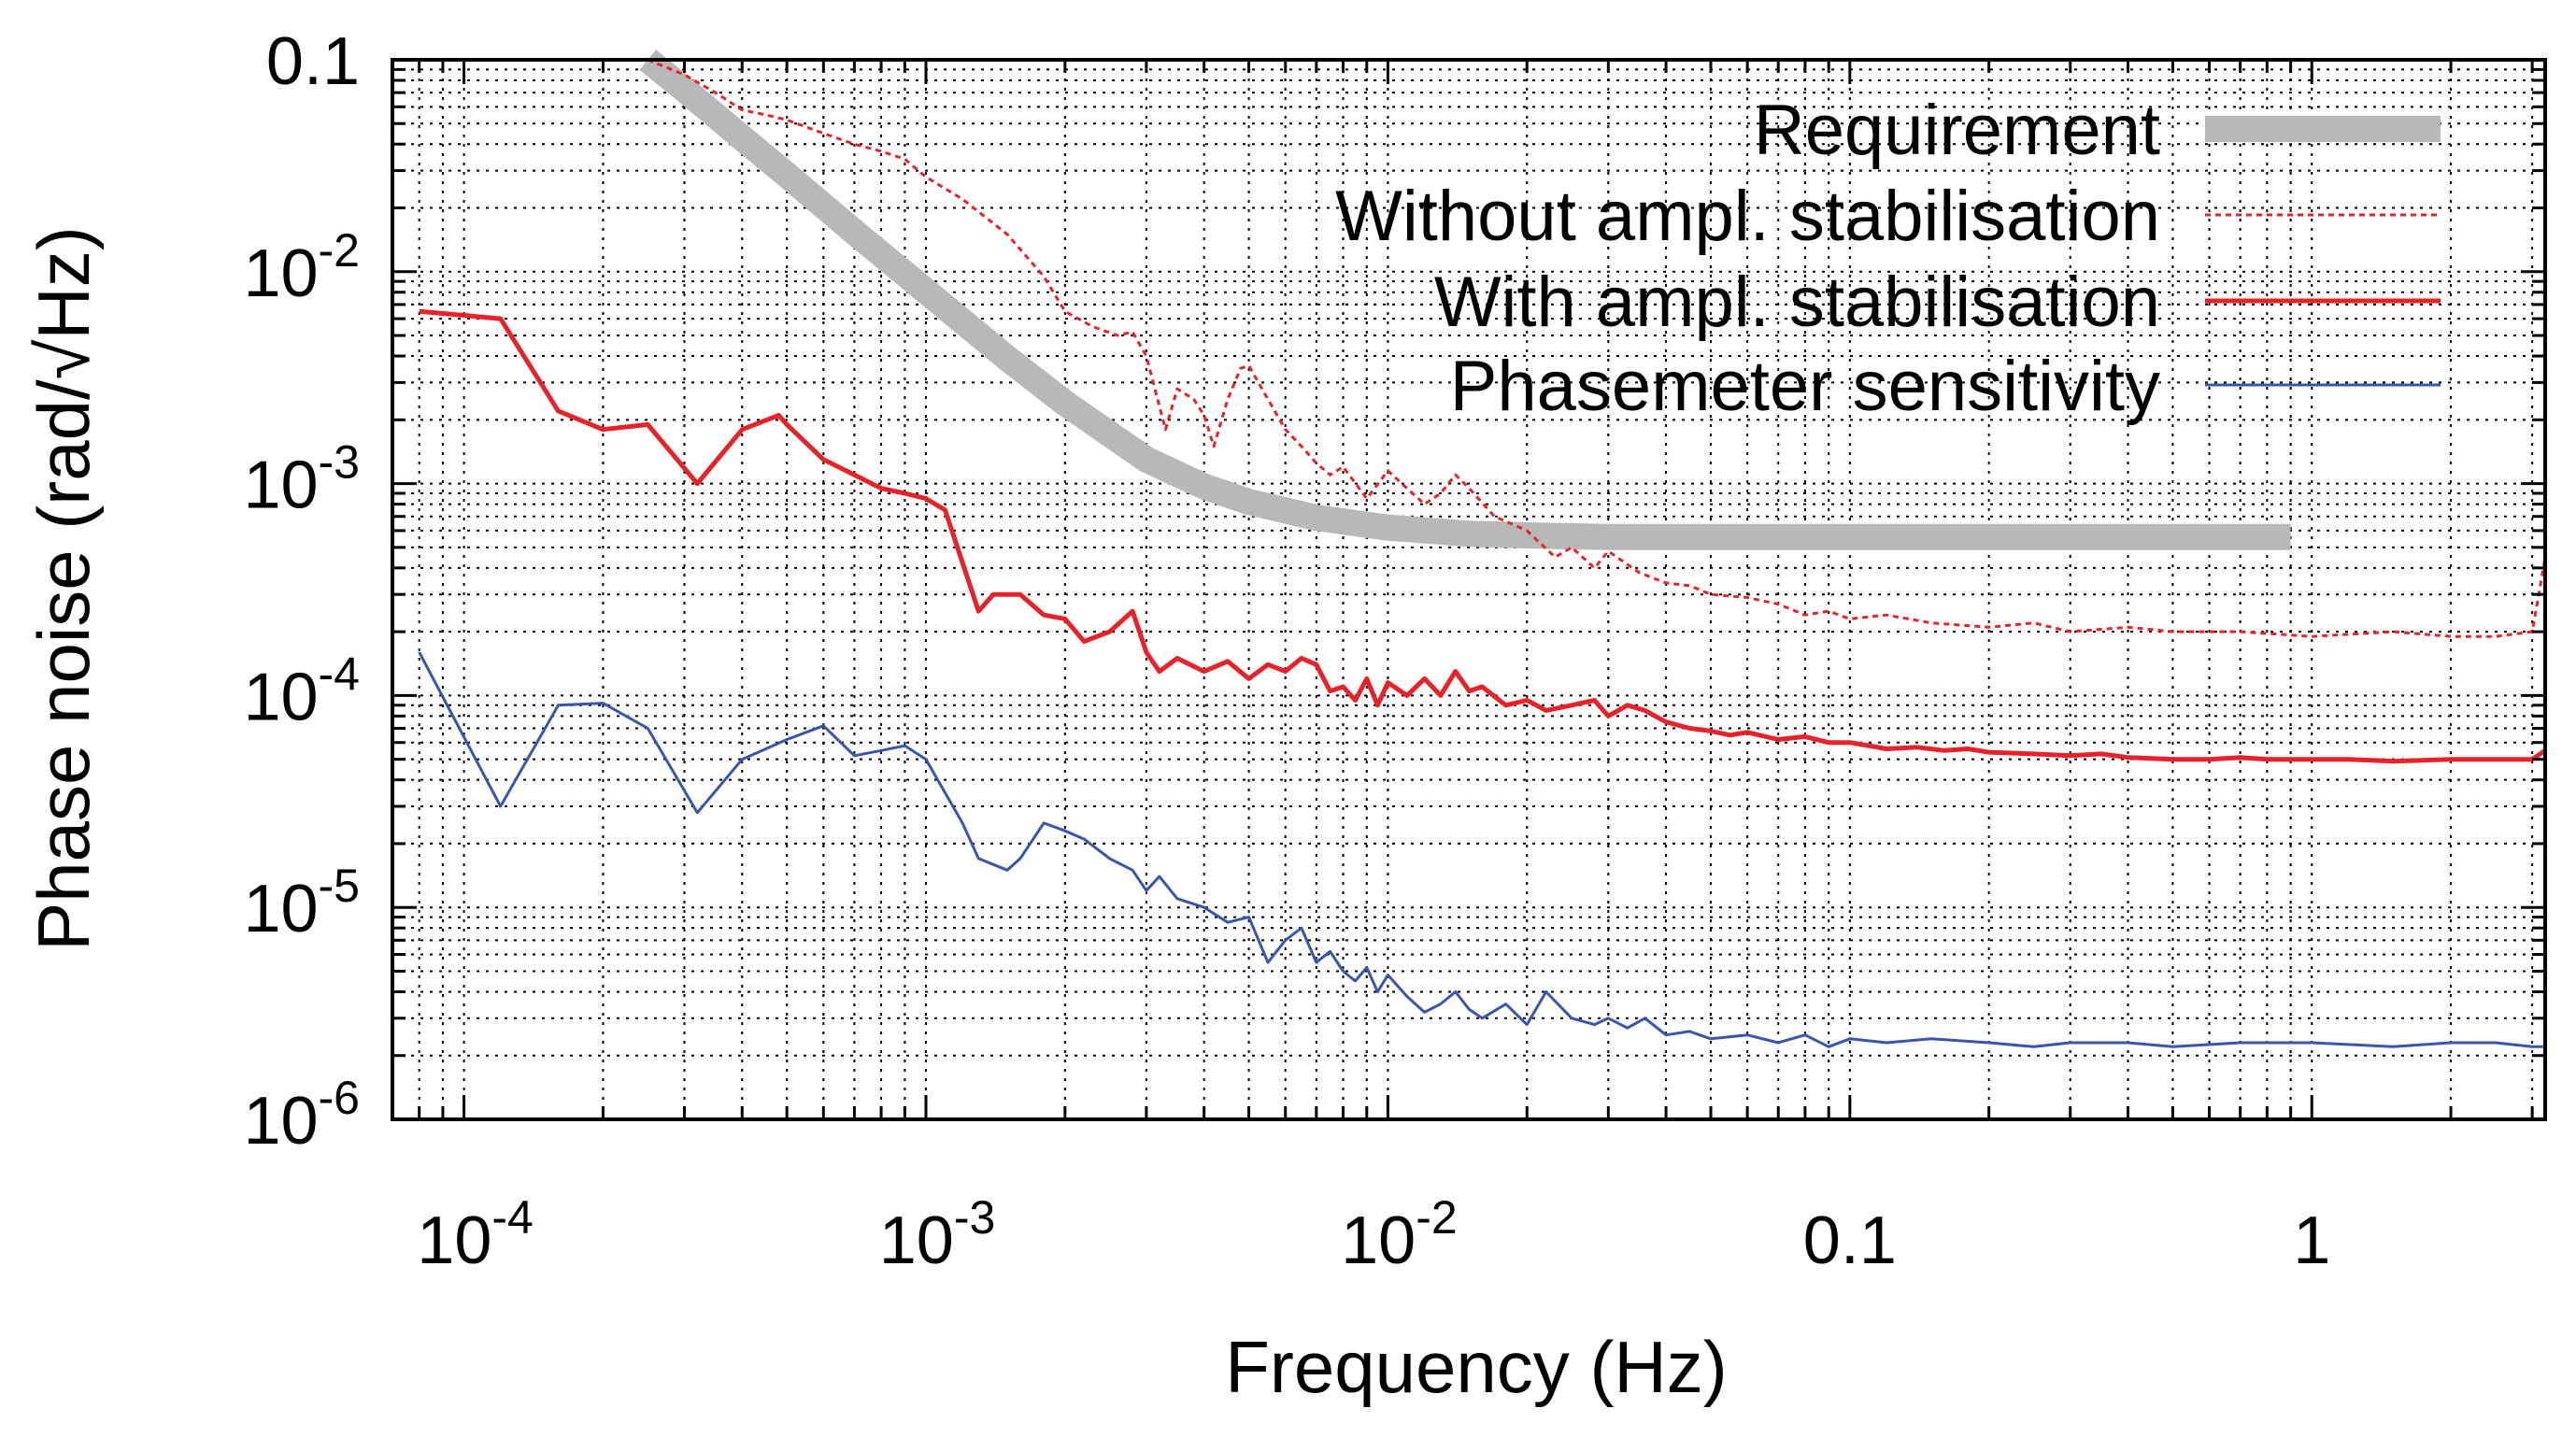  What do you see at coordinates (1400, 1234) in the screenshot?
I see `x-tick-label: 10⁻²` at bounding box center [1400, 1234].